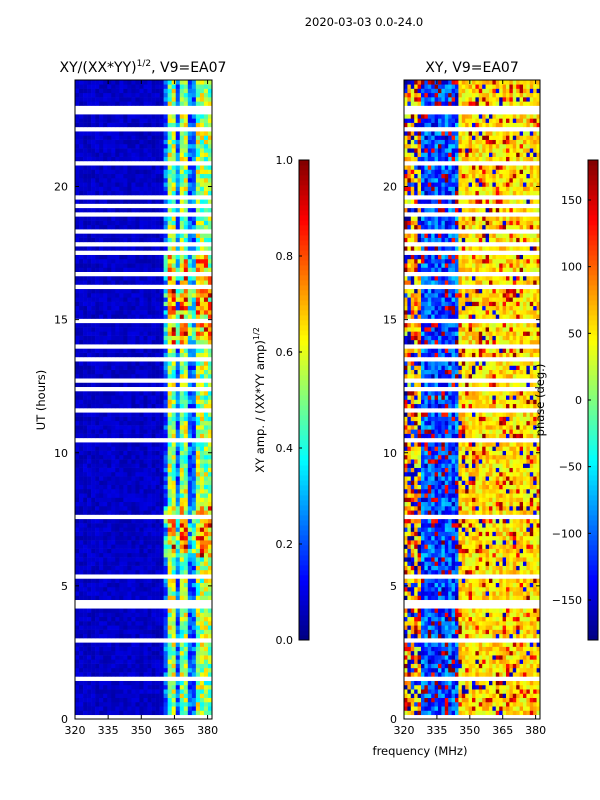 Image resolution: width=600 pixels, height=800 pixels. What do you see at coordinates (143, 287) in the screenshot?
I see `flagged-row` at bounding box center [143, 287].